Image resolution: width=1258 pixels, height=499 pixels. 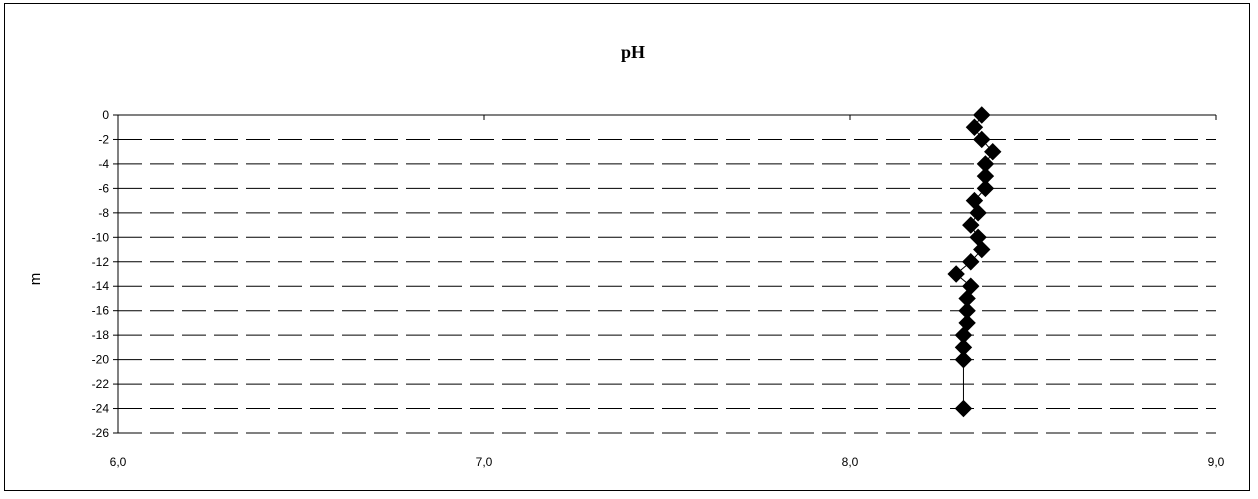 I want to click on y-tick-label: -16, so click(x=101, y=311).